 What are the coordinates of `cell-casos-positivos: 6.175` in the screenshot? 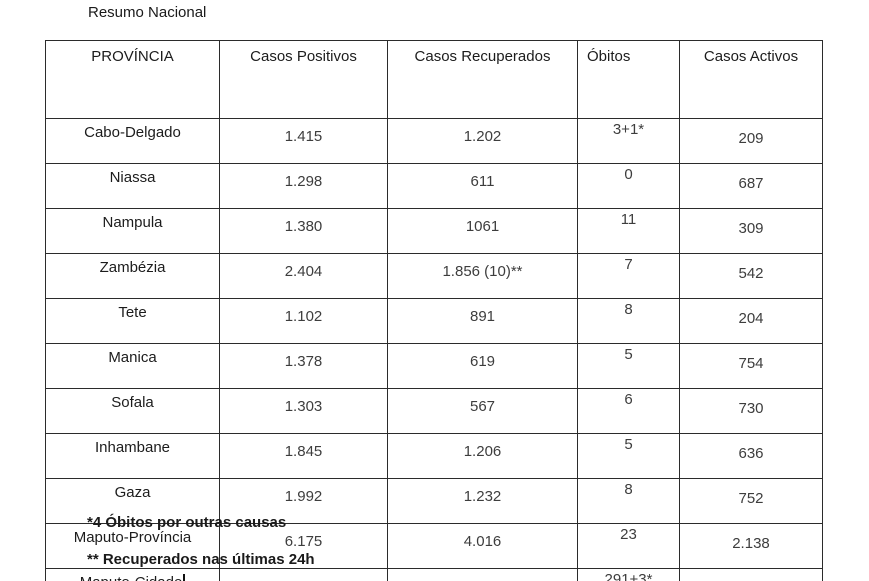 It's located at (303, 546).